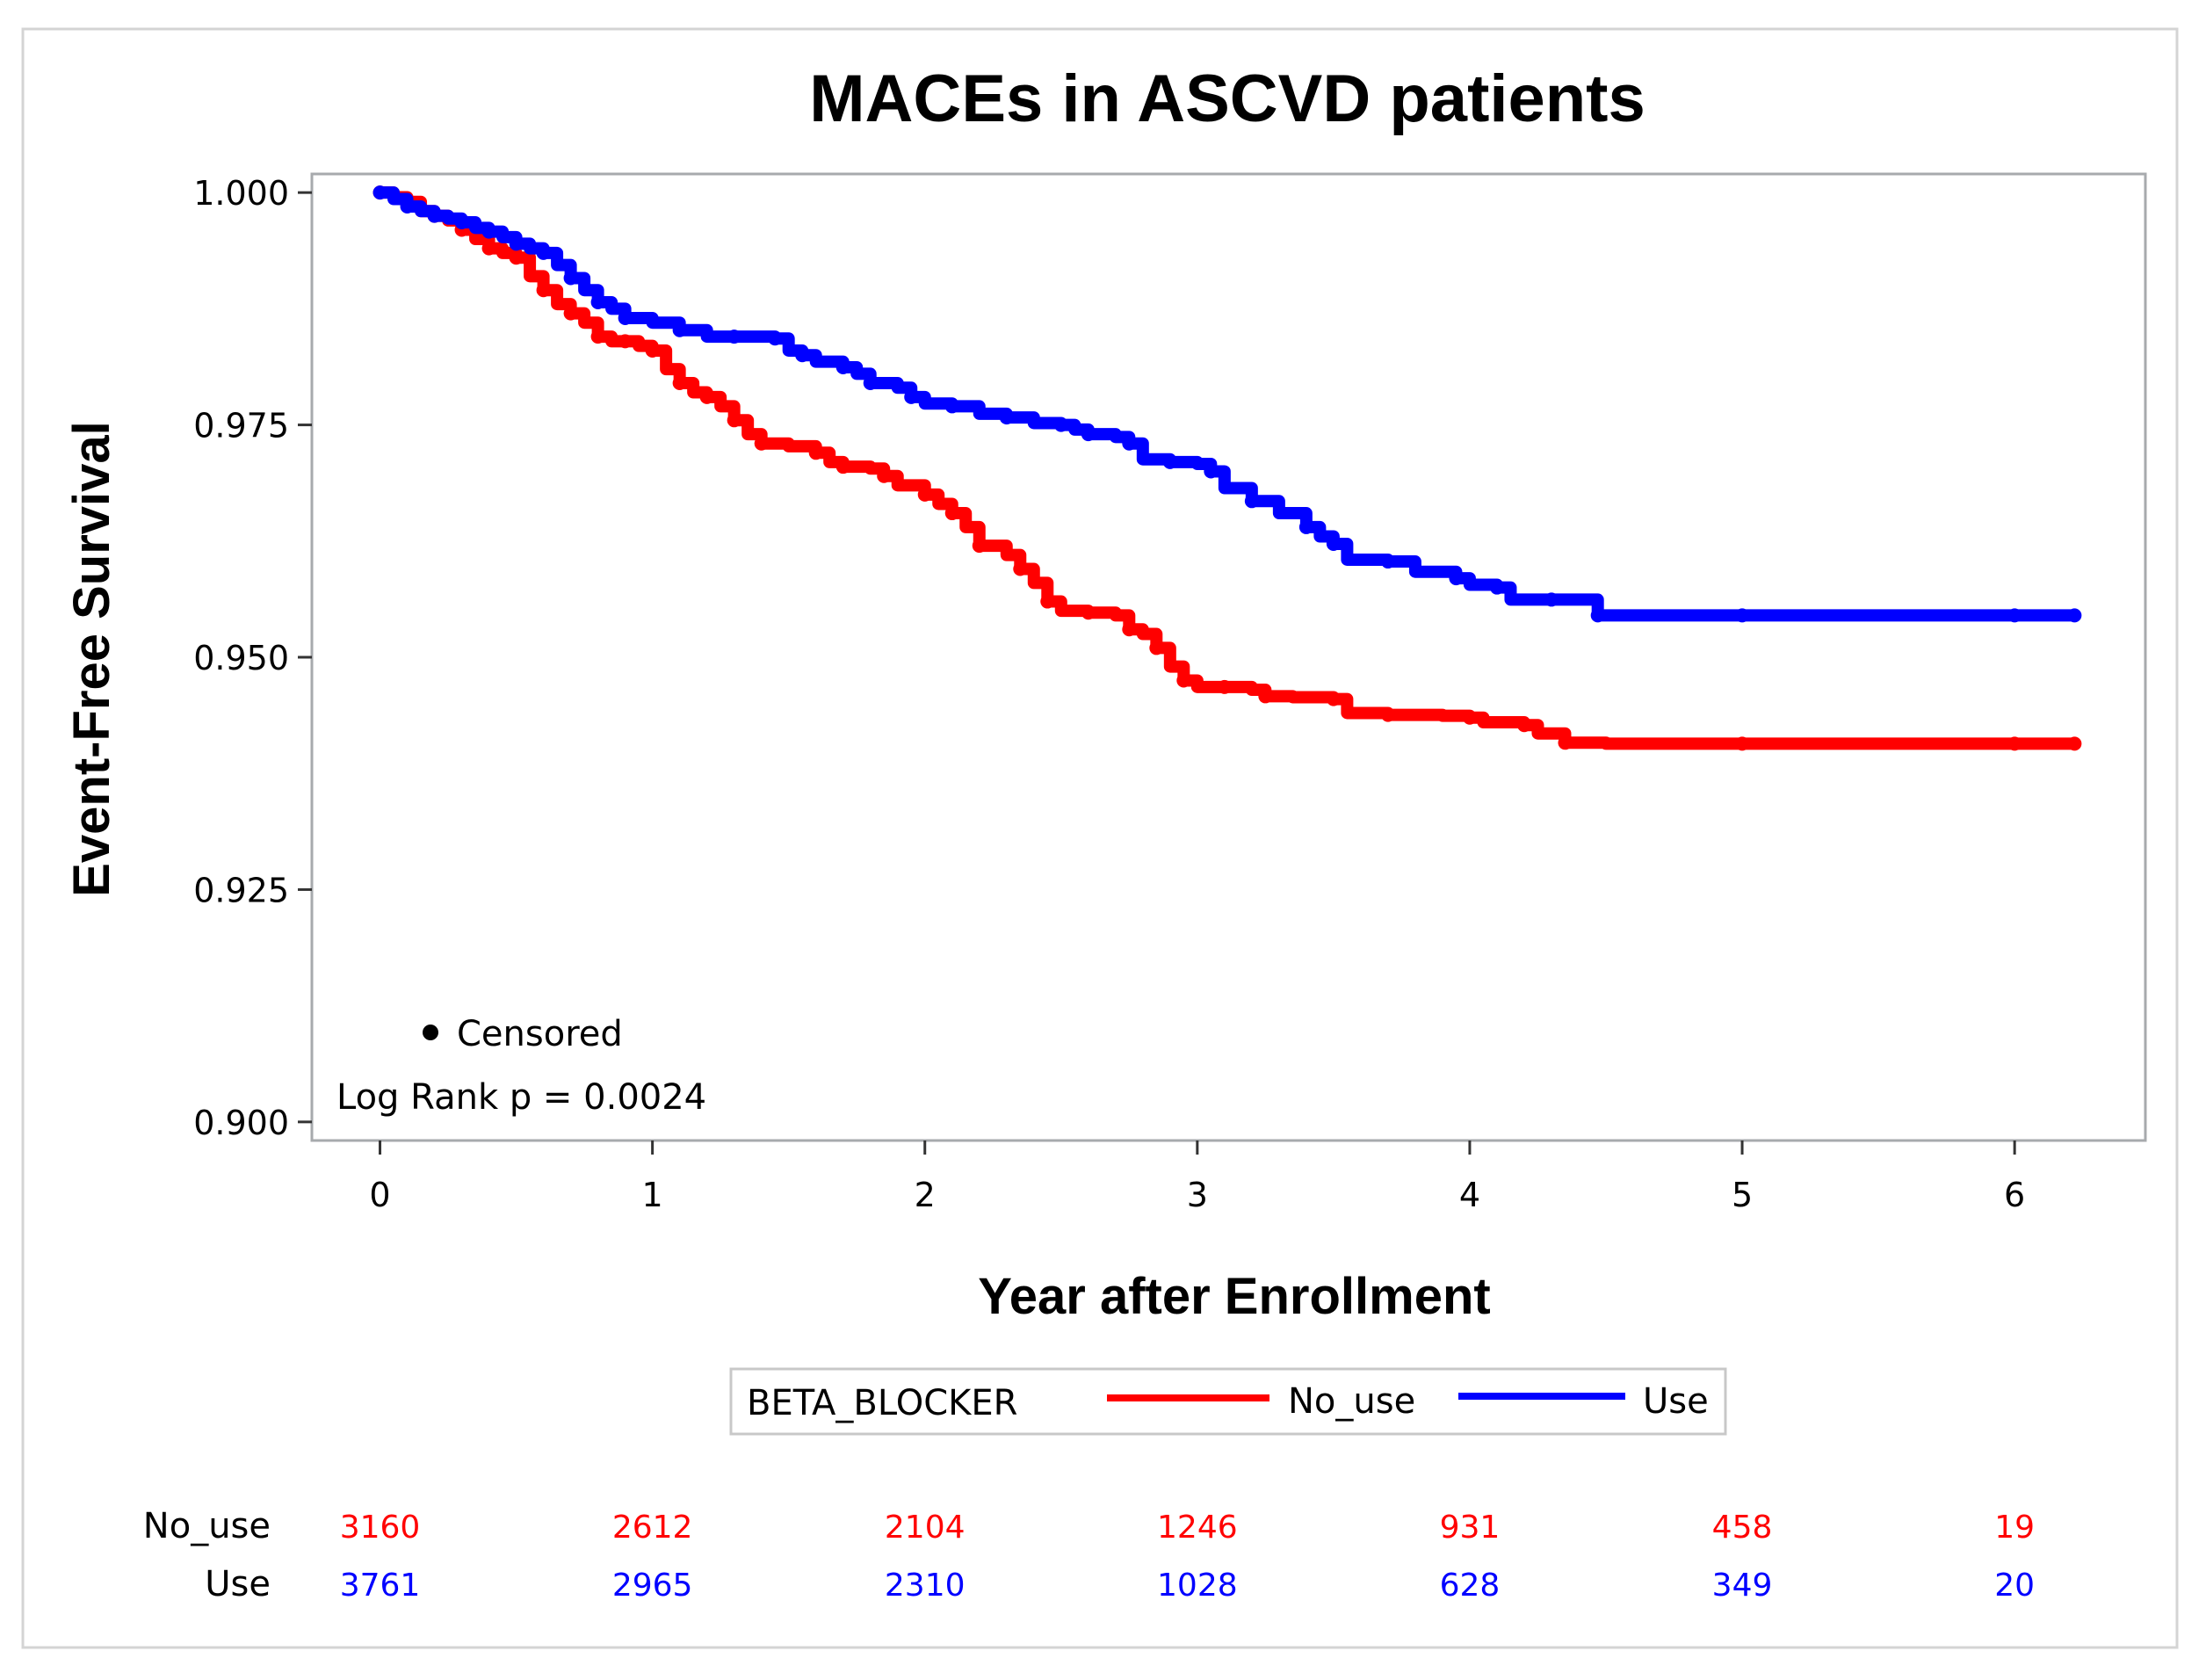 The image size is (2206, 1680). I want to click on risk-count: 2612, so click(652, 1528).